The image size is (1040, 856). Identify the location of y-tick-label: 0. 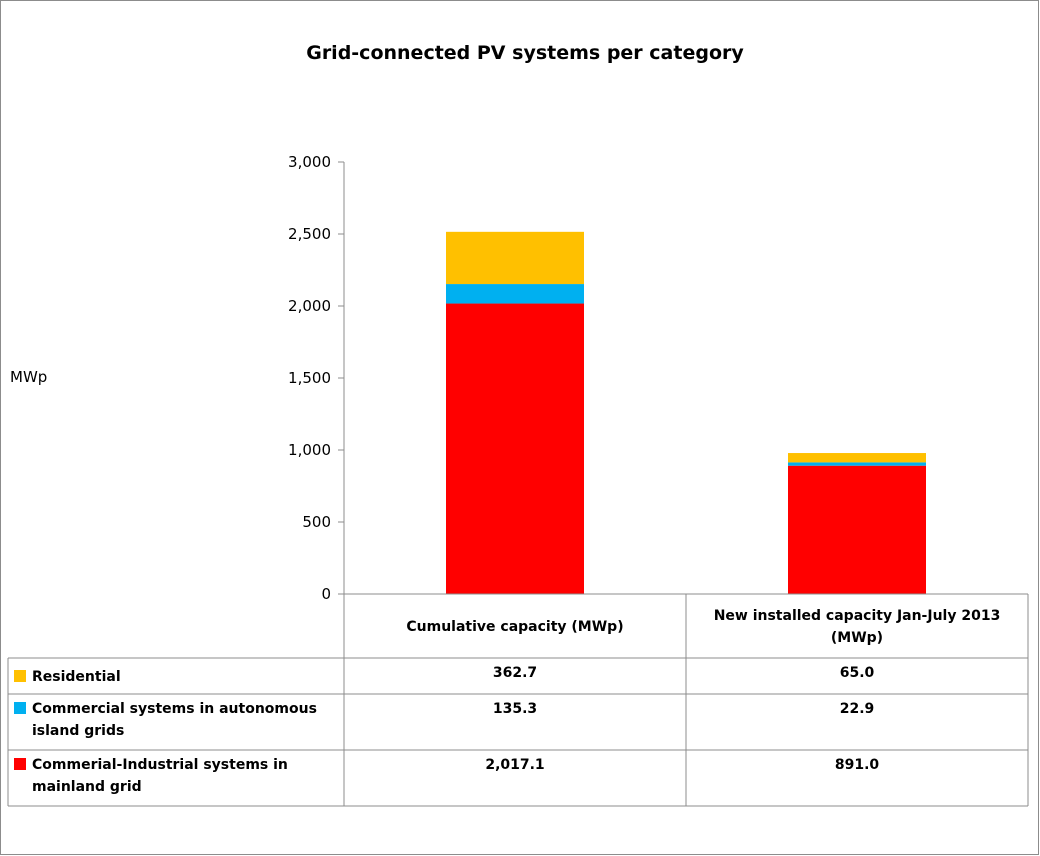
(326, 594).